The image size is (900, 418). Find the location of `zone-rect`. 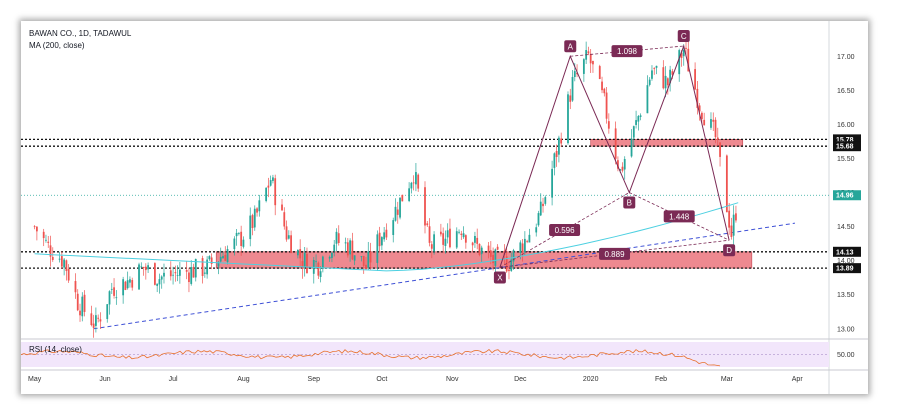

zone-rect is located at coordinates (484, 260).